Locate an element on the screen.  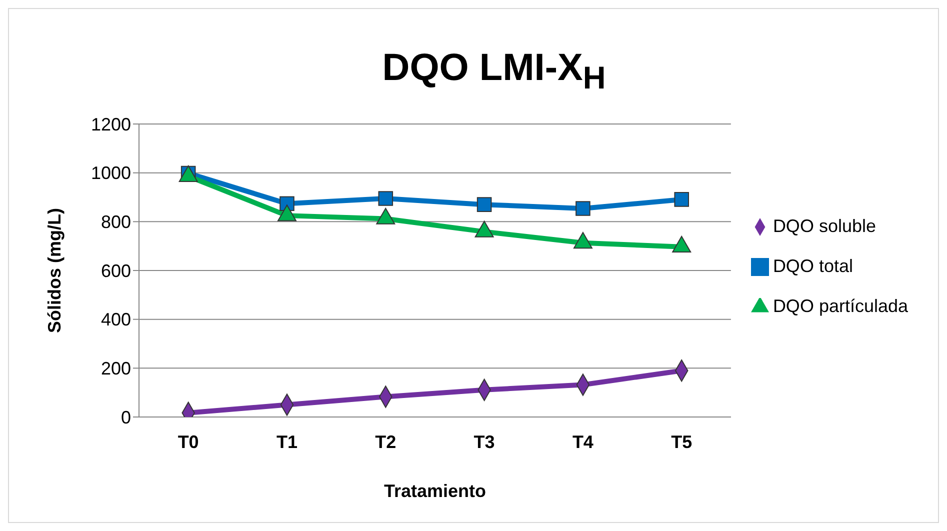
x-tick-label: T1 is located at coordinates (287, 442).